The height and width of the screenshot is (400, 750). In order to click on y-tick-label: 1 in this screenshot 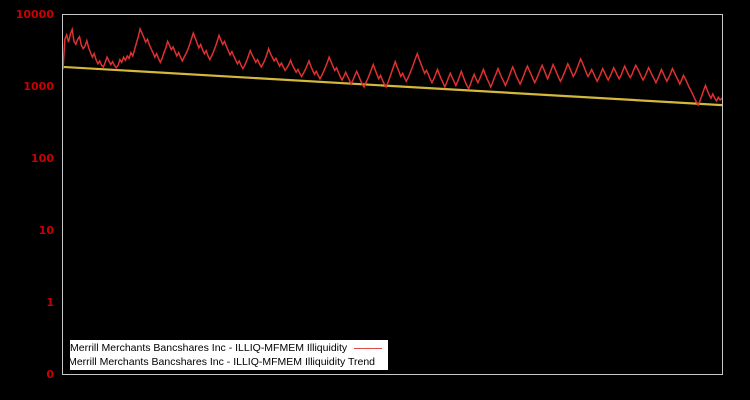, I will do `click(50, 302)`.